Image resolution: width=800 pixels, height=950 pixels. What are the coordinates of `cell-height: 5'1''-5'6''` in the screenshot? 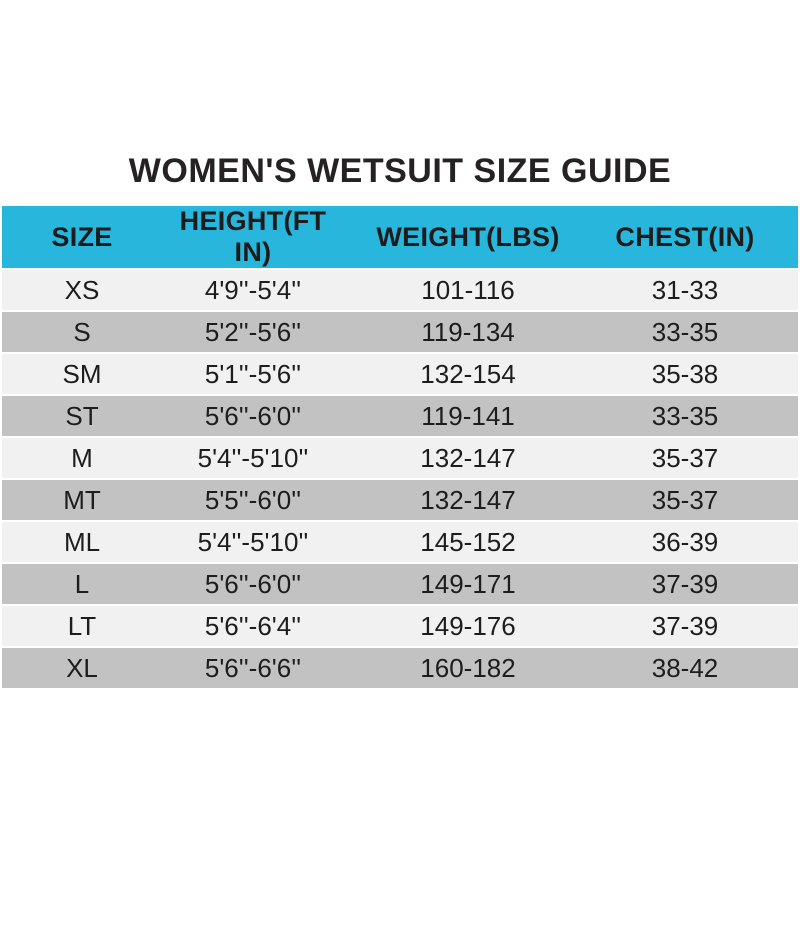 It's located at (253, 374).